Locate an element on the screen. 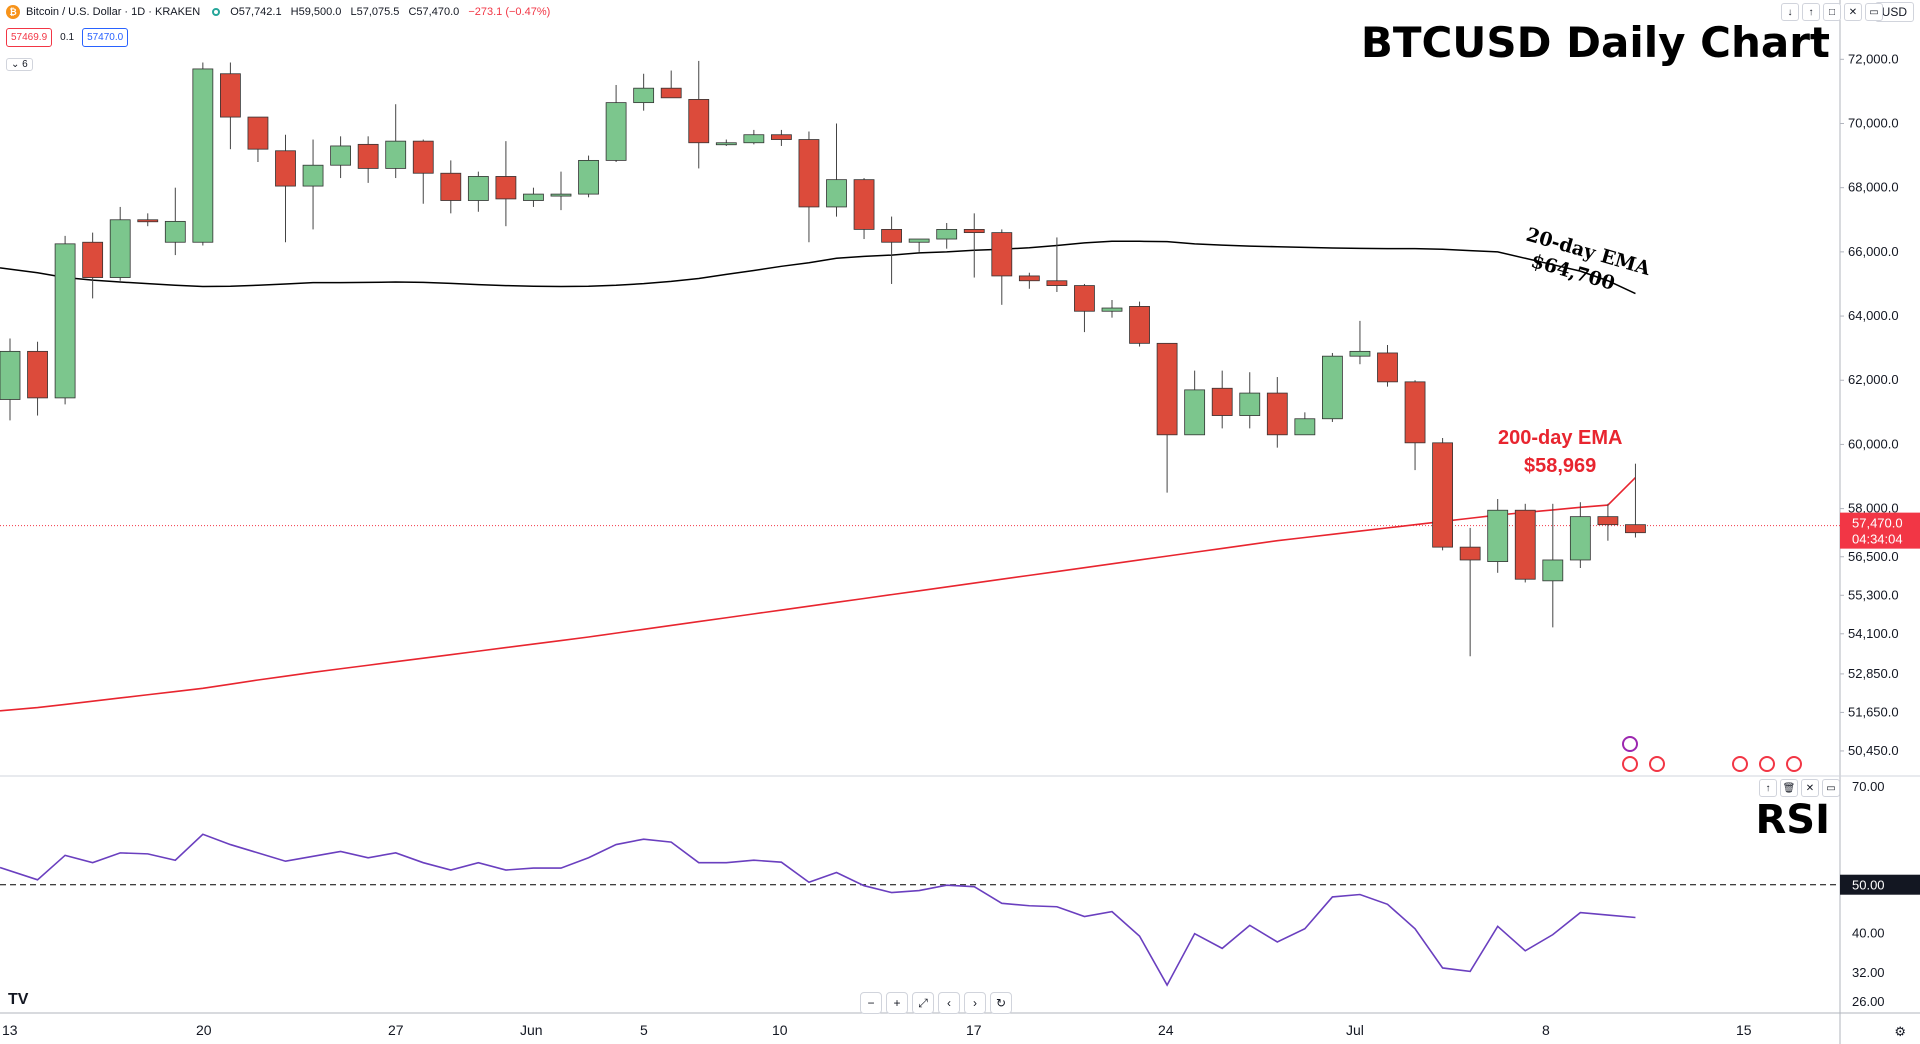  trash-icon: 🗑 is located at coordinates (1789, 788).